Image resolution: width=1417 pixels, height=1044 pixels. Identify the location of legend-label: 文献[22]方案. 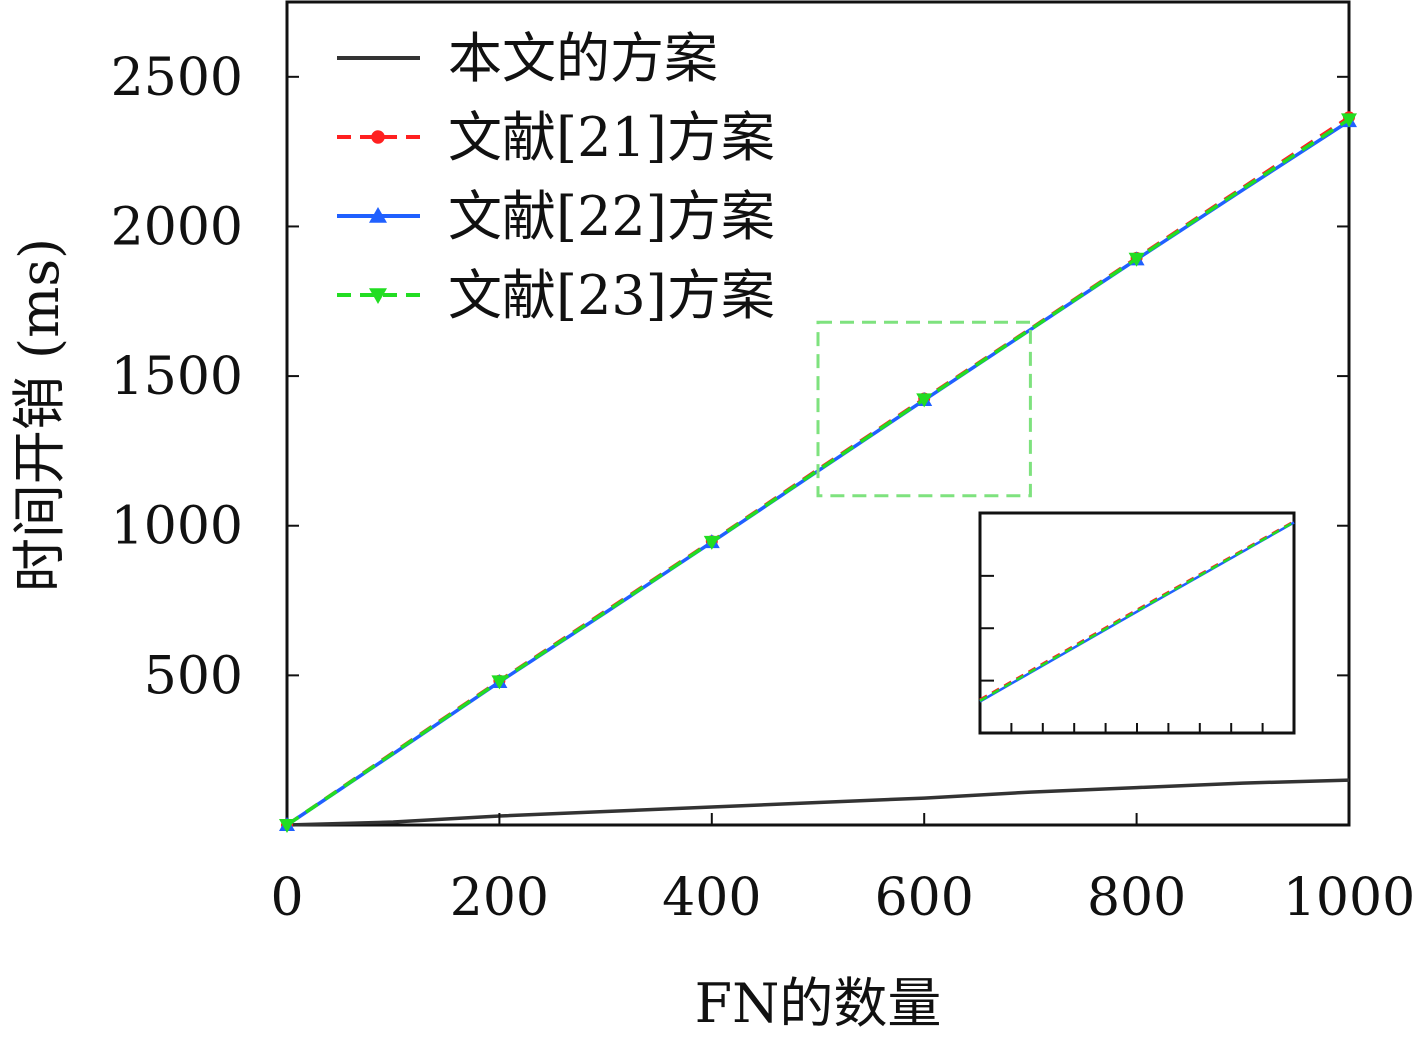
(611, 216).